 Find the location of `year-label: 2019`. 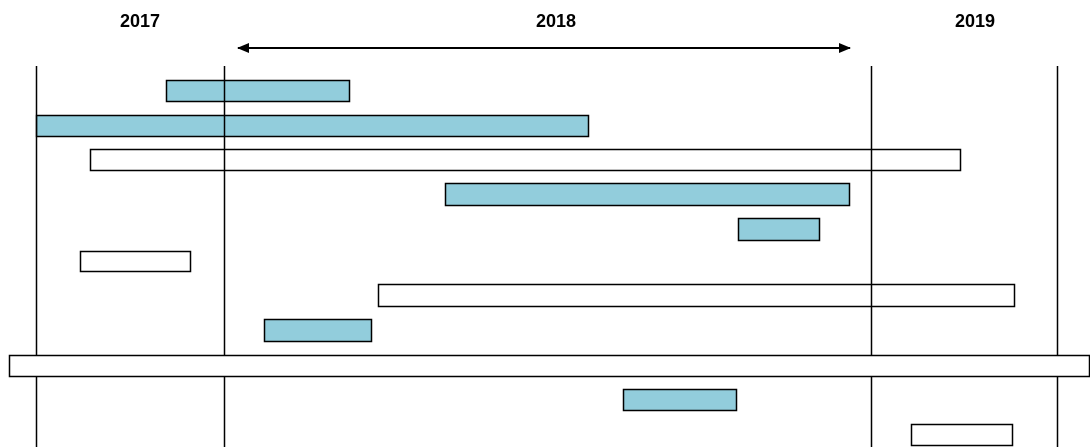

year-label: 2019 is located at coordinates (975, 21).